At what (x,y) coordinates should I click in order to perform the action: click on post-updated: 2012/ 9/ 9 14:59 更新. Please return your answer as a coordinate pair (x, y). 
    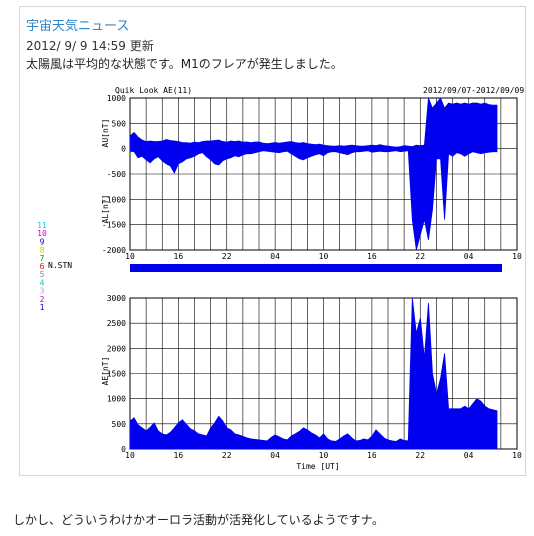
    Looking at the image, I should click on (90, 46).